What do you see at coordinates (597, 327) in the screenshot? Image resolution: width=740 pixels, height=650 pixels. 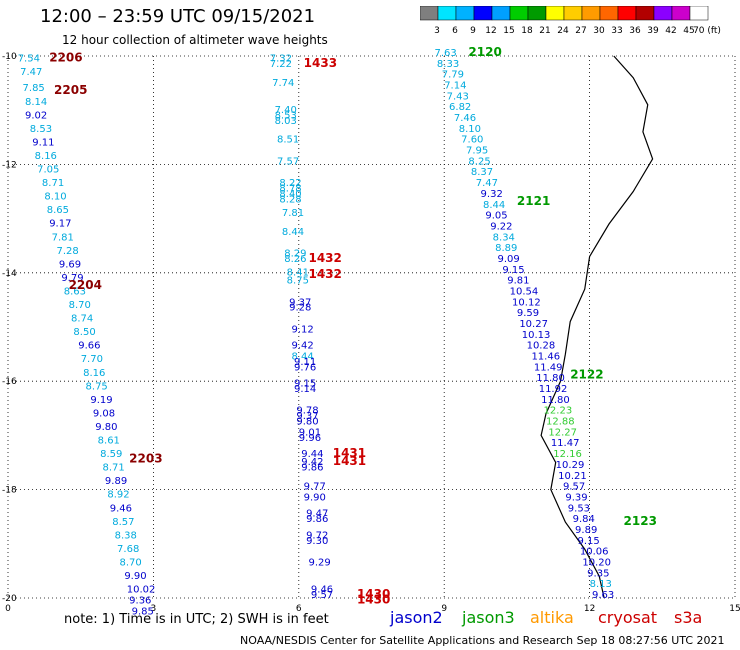 I see `coastline` at bounding box center [597, 327].